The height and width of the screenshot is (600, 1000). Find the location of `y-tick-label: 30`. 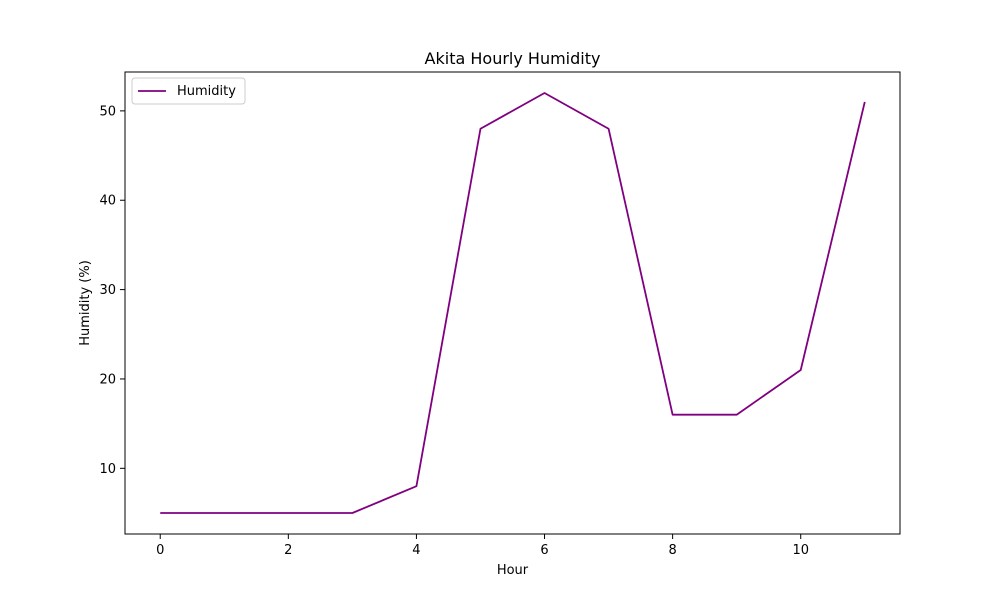

y-tick-label: 30 is located at coordinates (107, 290).